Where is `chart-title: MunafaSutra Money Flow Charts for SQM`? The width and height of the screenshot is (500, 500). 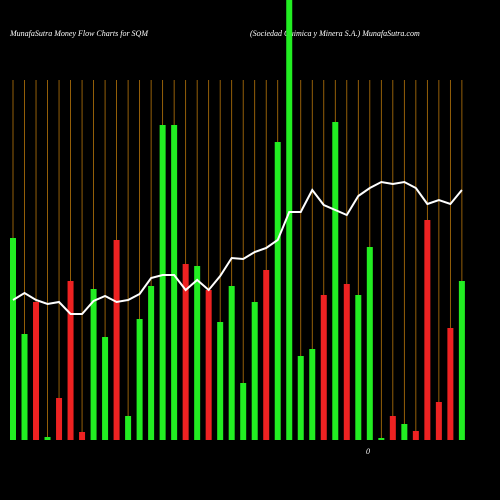
chart-title: MunafaSutra Money Flow Charts for SQM is located at coordinates (79, 33).